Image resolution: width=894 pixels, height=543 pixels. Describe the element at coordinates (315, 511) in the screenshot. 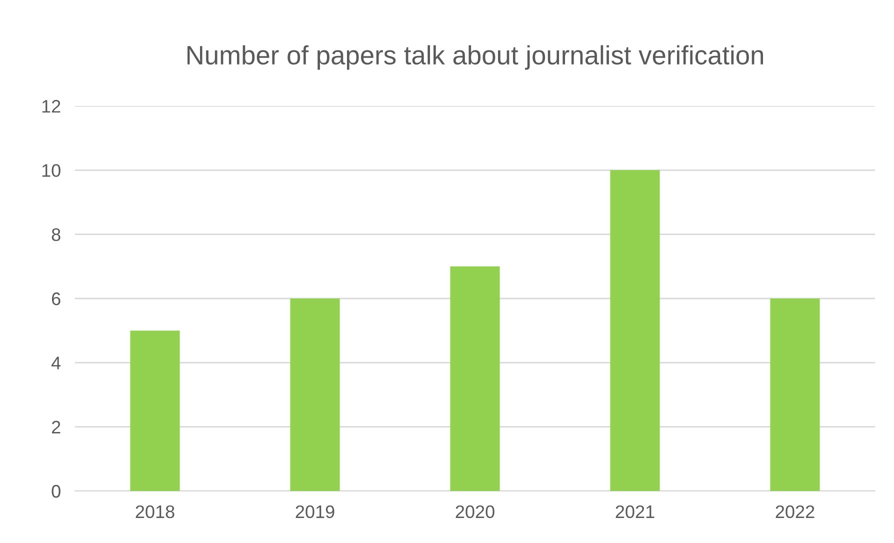

I see `x-tick-label: 2019` at that location.